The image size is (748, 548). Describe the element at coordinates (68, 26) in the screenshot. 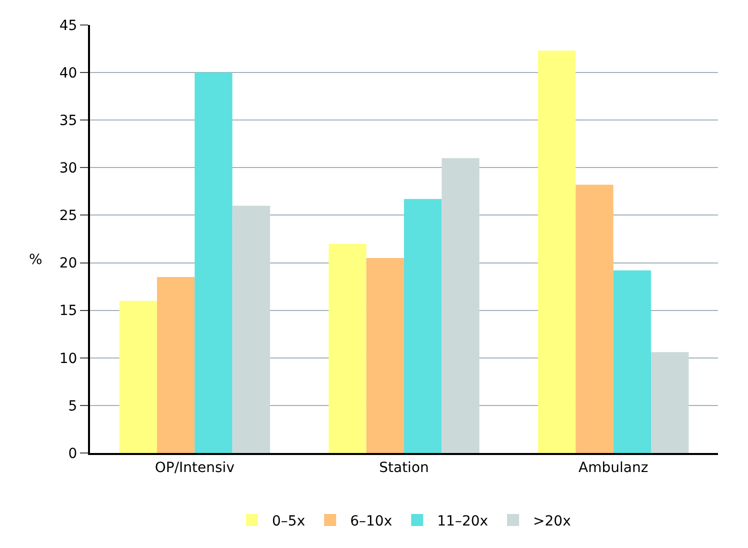

I see `y-tick-label: 45` at that location.